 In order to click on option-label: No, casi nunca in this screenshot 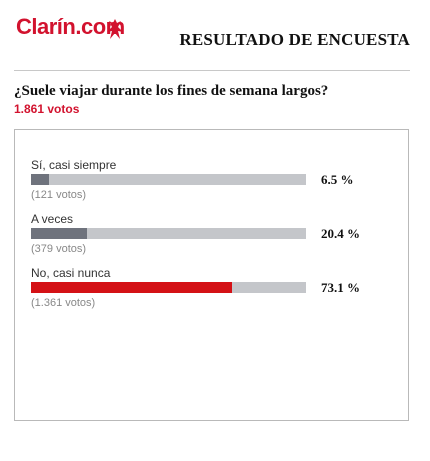, I will do `click(71, 273)`.